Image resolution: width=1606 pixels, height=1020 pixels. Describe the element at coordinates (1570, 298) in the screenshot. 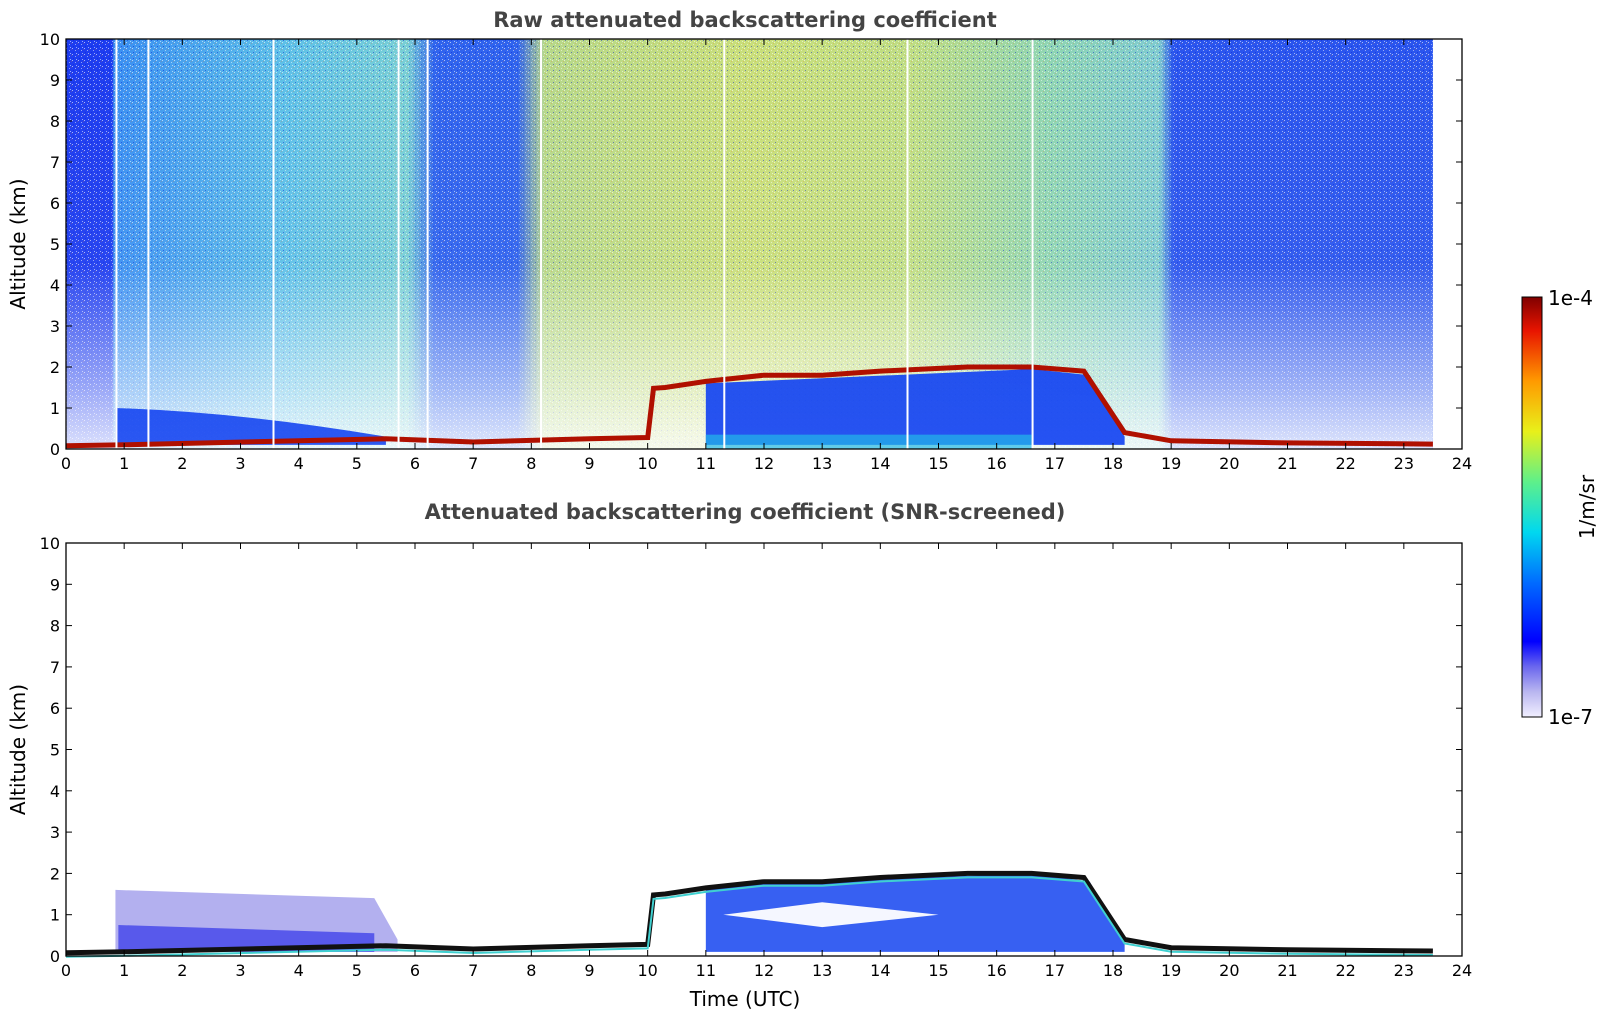

I see `colorbar-max-label: 1e-4` at that location.